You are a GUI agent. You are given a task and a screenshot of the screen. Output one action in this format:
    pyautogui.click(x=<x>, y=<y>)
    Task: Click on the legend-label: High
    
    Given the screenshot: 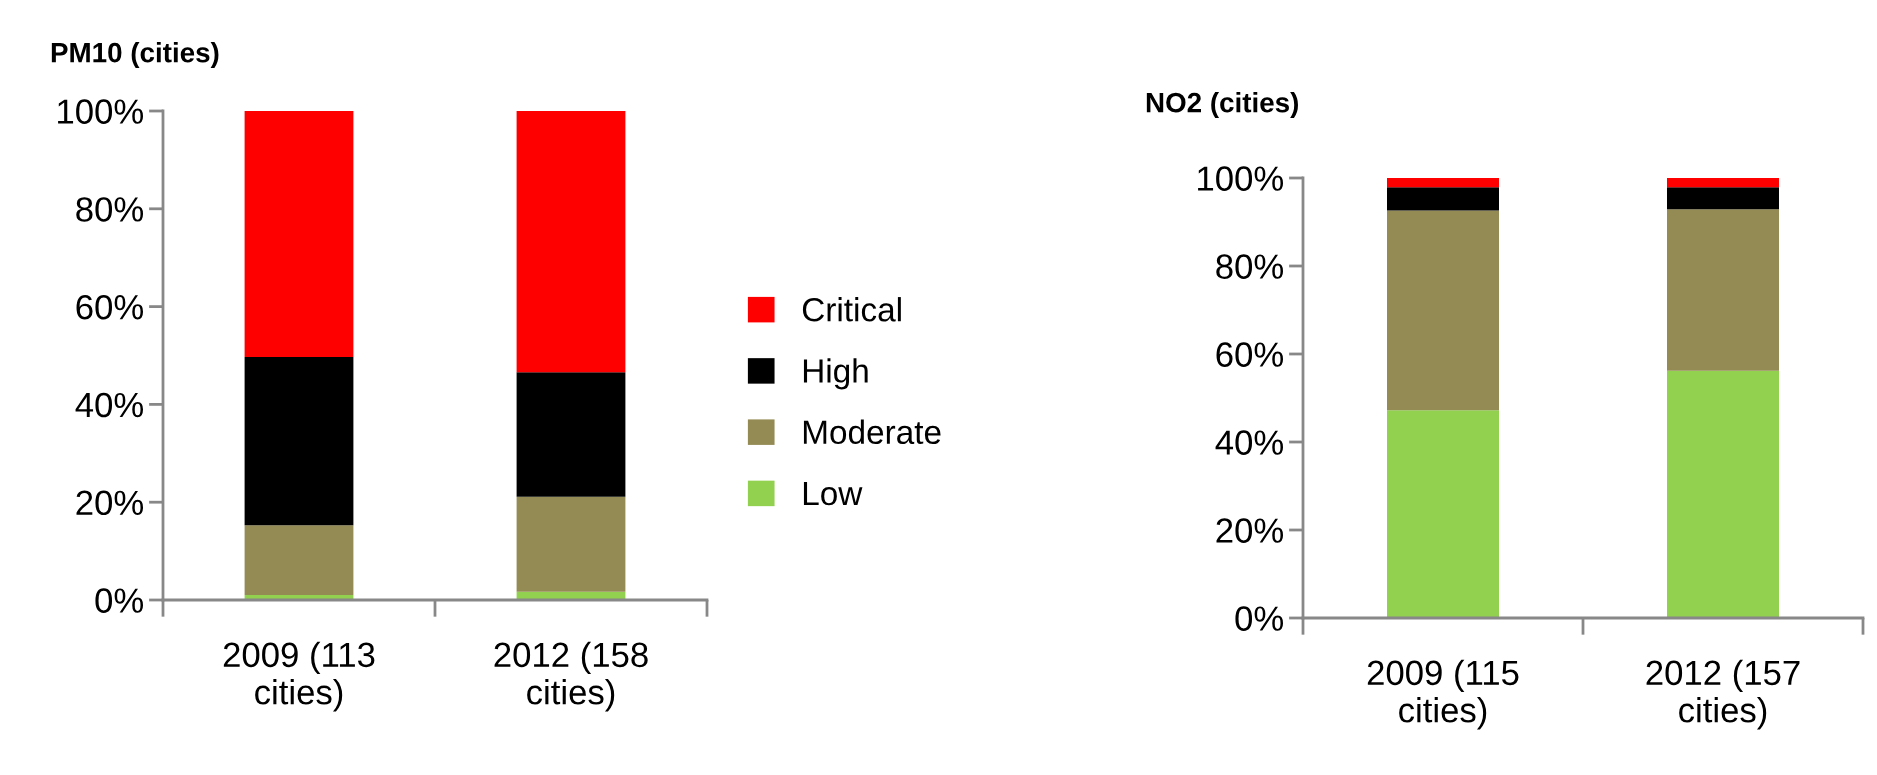 What is the action you would take?
    pyautogui.click(x=835, y=374)
    